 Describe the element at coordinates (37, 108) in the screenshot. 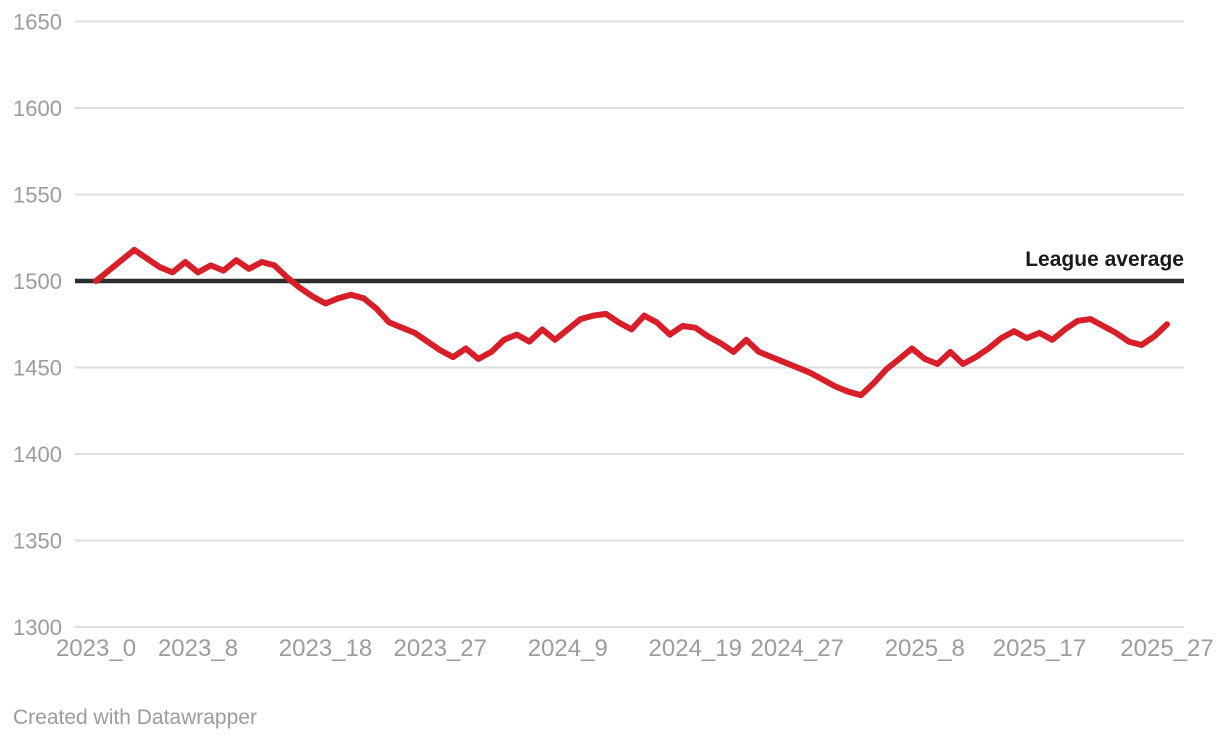

I see `y-tick-label: 1600` at that location.